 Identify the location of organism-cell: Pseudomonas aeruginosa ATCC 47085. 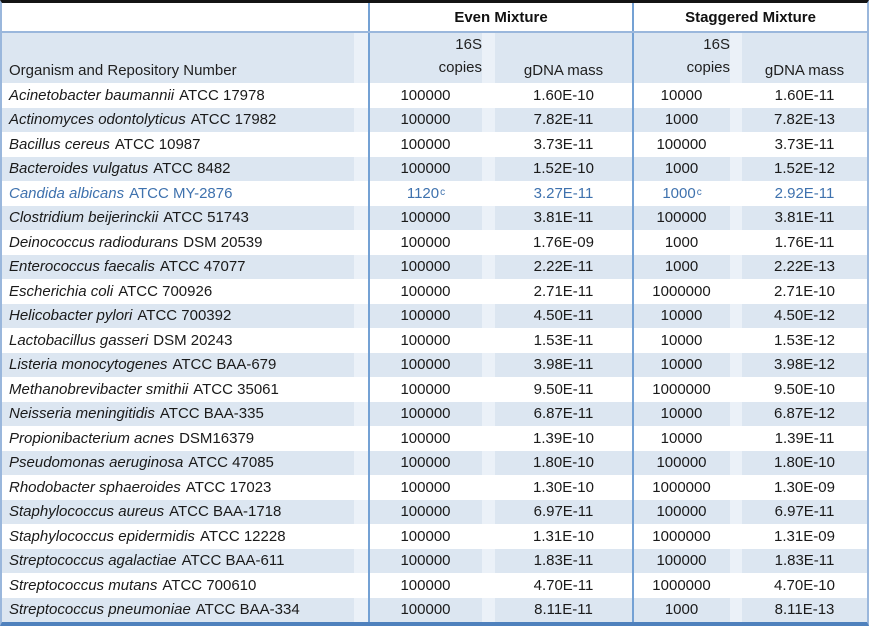
(178, 463).